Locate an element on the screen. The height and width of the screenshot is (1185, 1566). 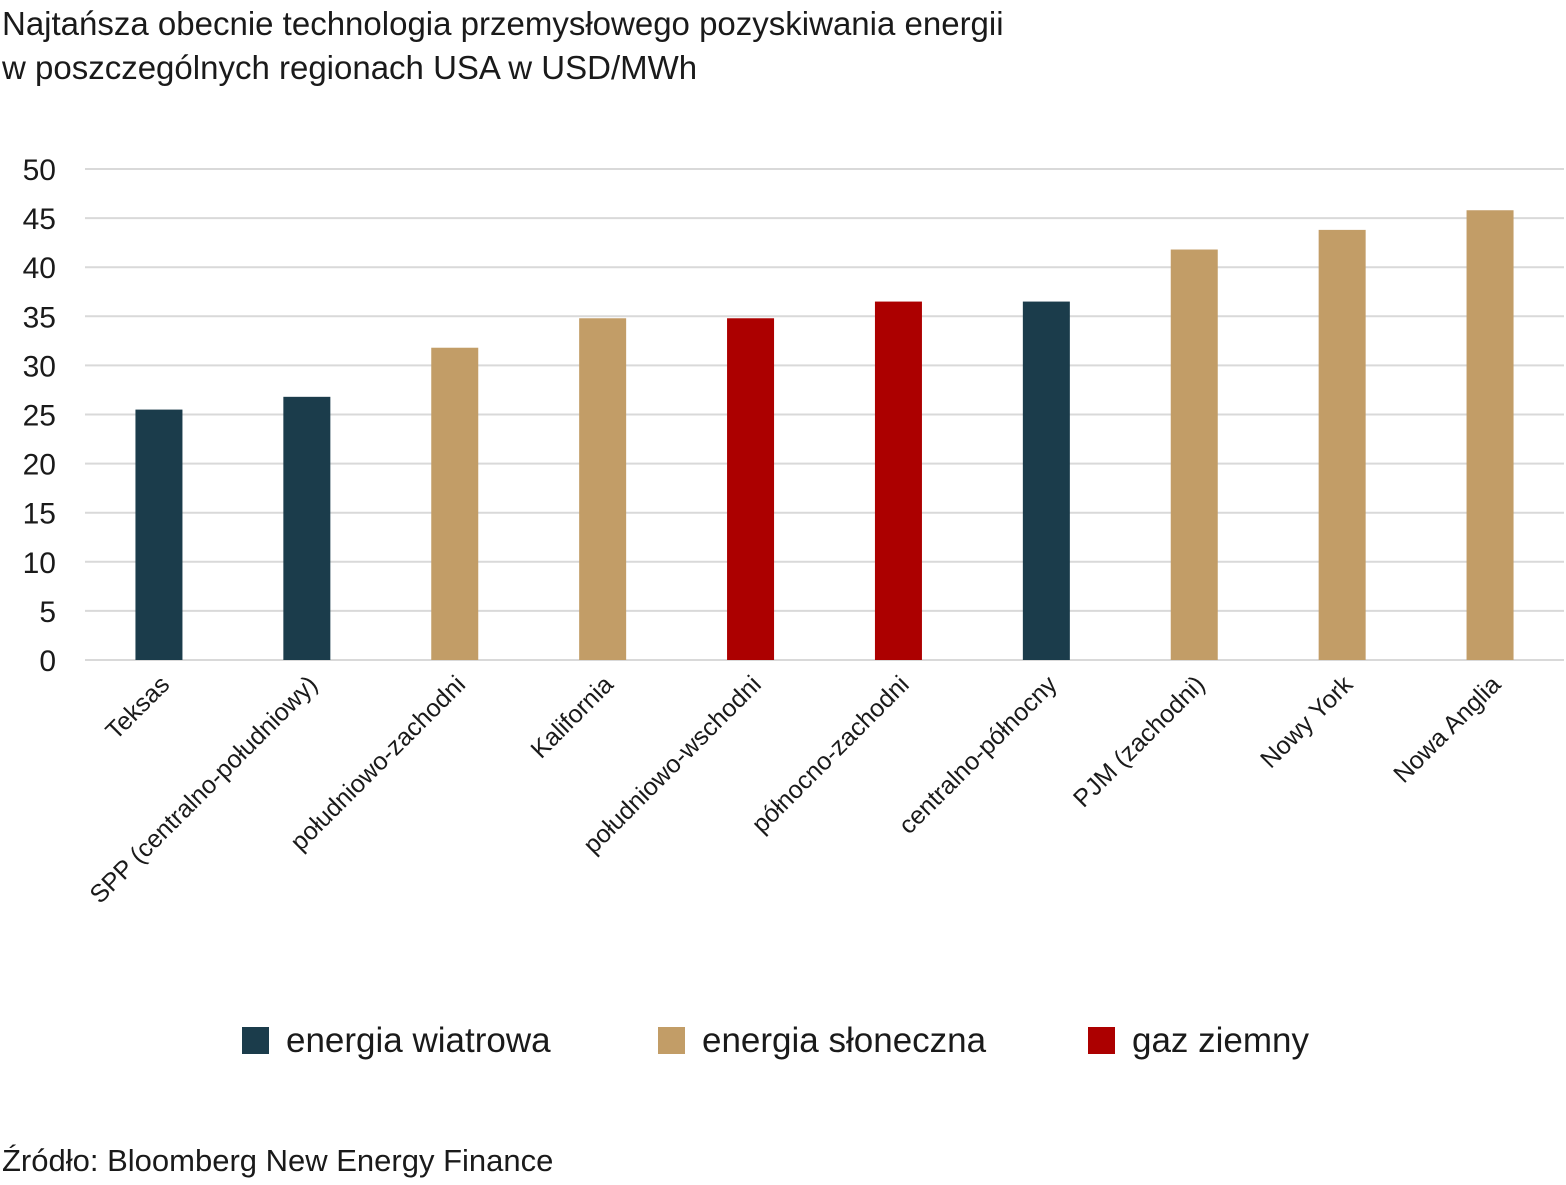
y-tick-label: 20 is located at coordinates (39, 465).